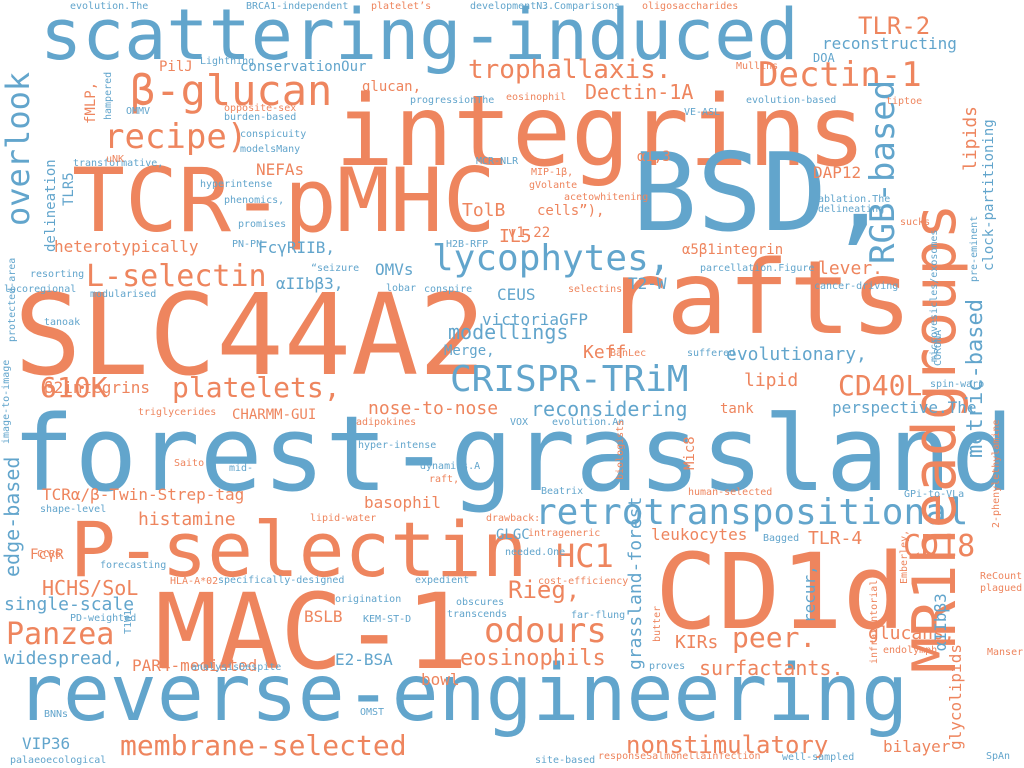 This screenshot has height=768, width=1024. I want to click on word: locoregional, so click(40, 289).